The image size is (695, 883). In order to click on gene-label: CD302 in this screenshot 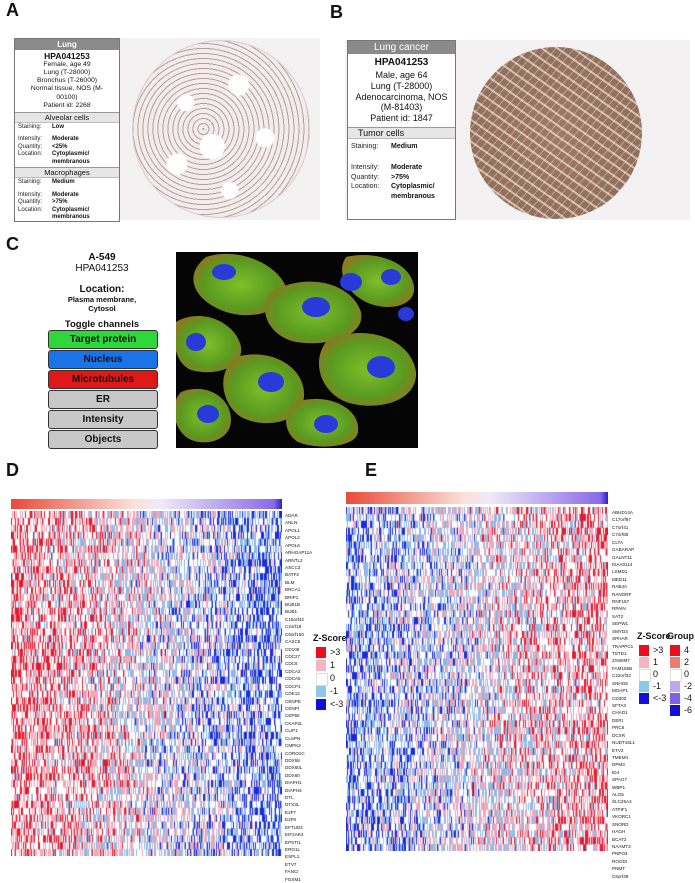, I will do `click(619, 698)`.